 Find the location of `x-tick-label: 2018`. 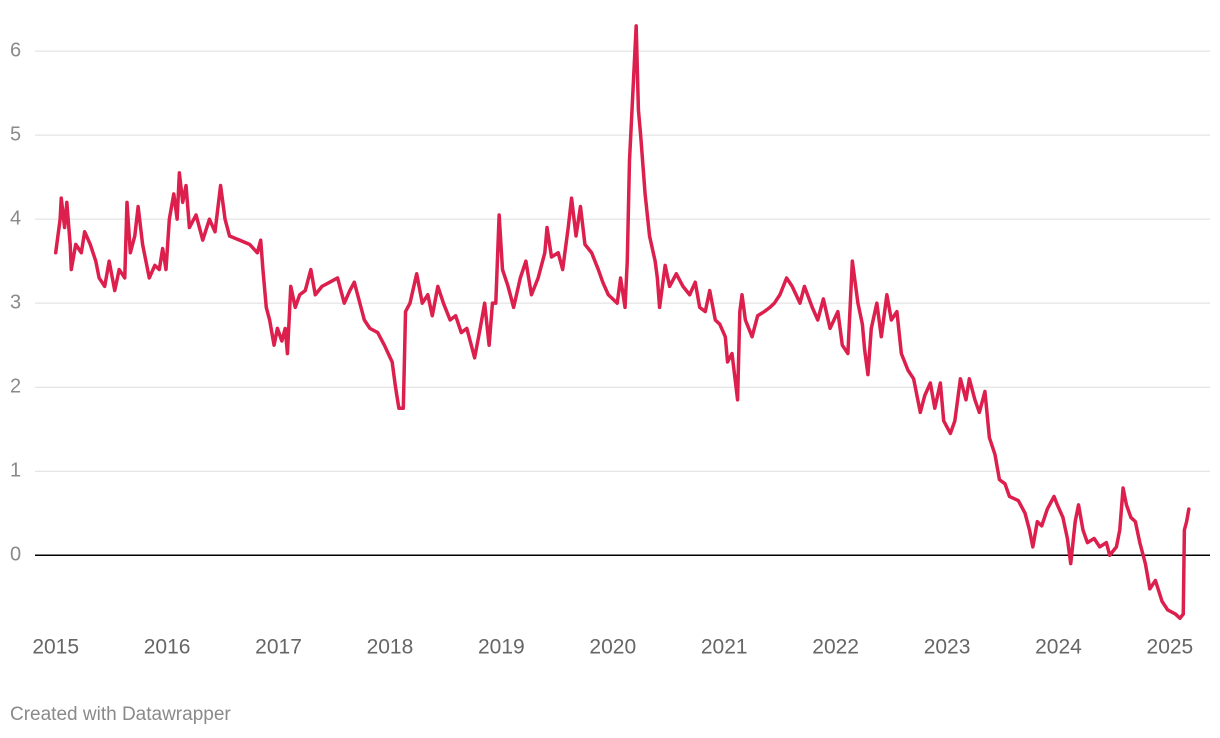

x-tick-label: 2018 is located at coordinates (390, 647).